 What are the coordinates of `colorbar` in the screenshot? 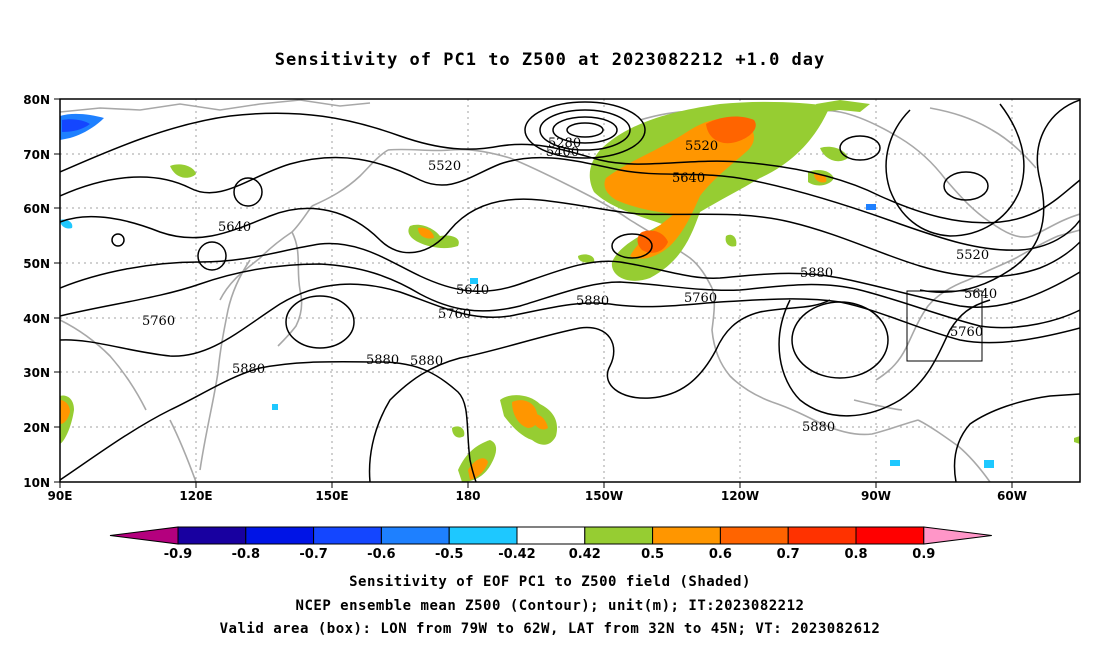 It's located at (550, 535).